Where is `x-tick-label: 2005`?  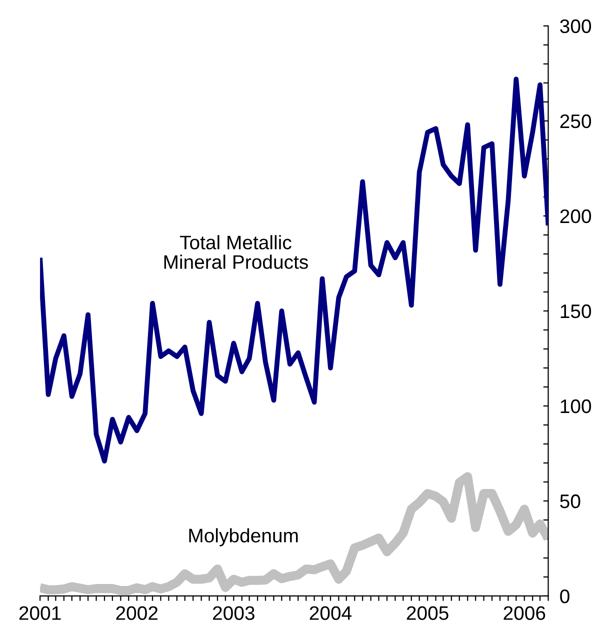
x-tick-label: 2005 is located at coordinates (427, 613).